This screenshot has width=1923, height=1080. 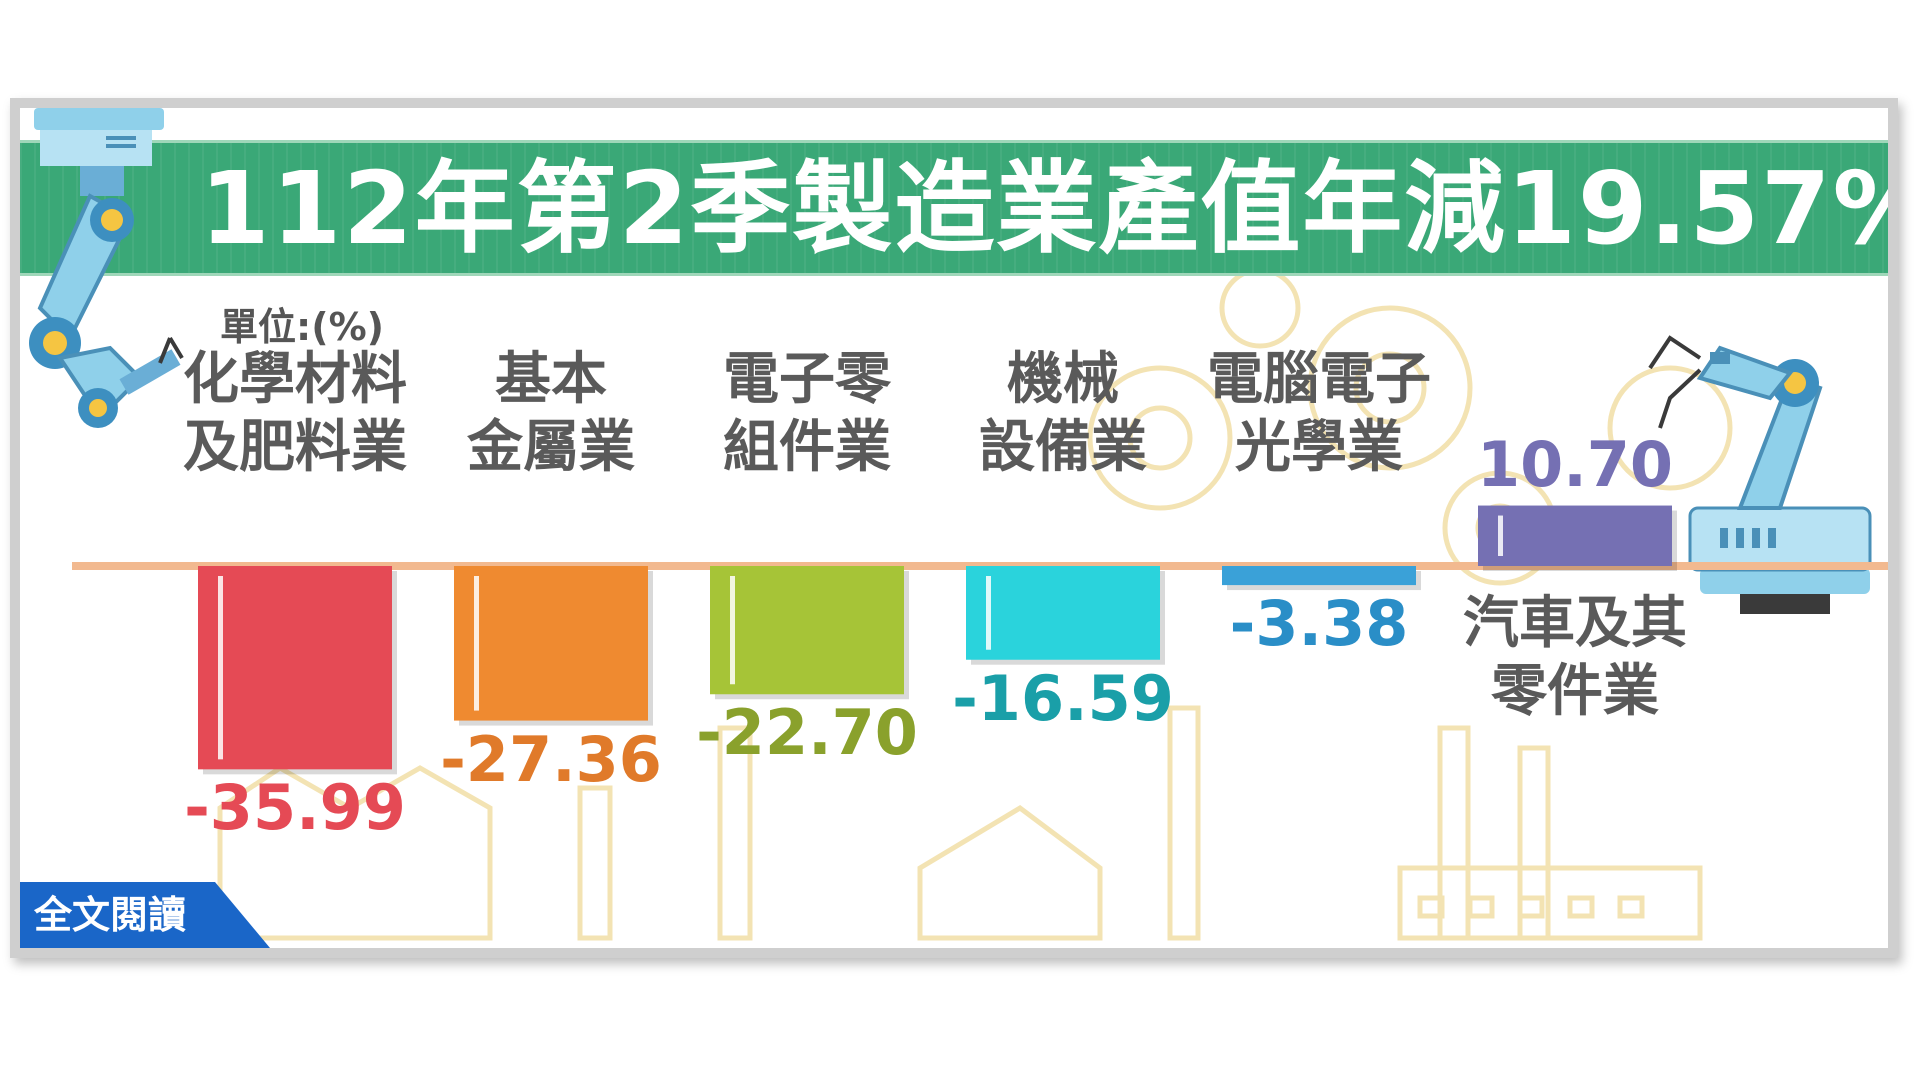 What do you see at coordinates (1319, 413) in the screenshot?
I see `category-label: 電腦電子 光學業` at bounding box center [1319, 413].